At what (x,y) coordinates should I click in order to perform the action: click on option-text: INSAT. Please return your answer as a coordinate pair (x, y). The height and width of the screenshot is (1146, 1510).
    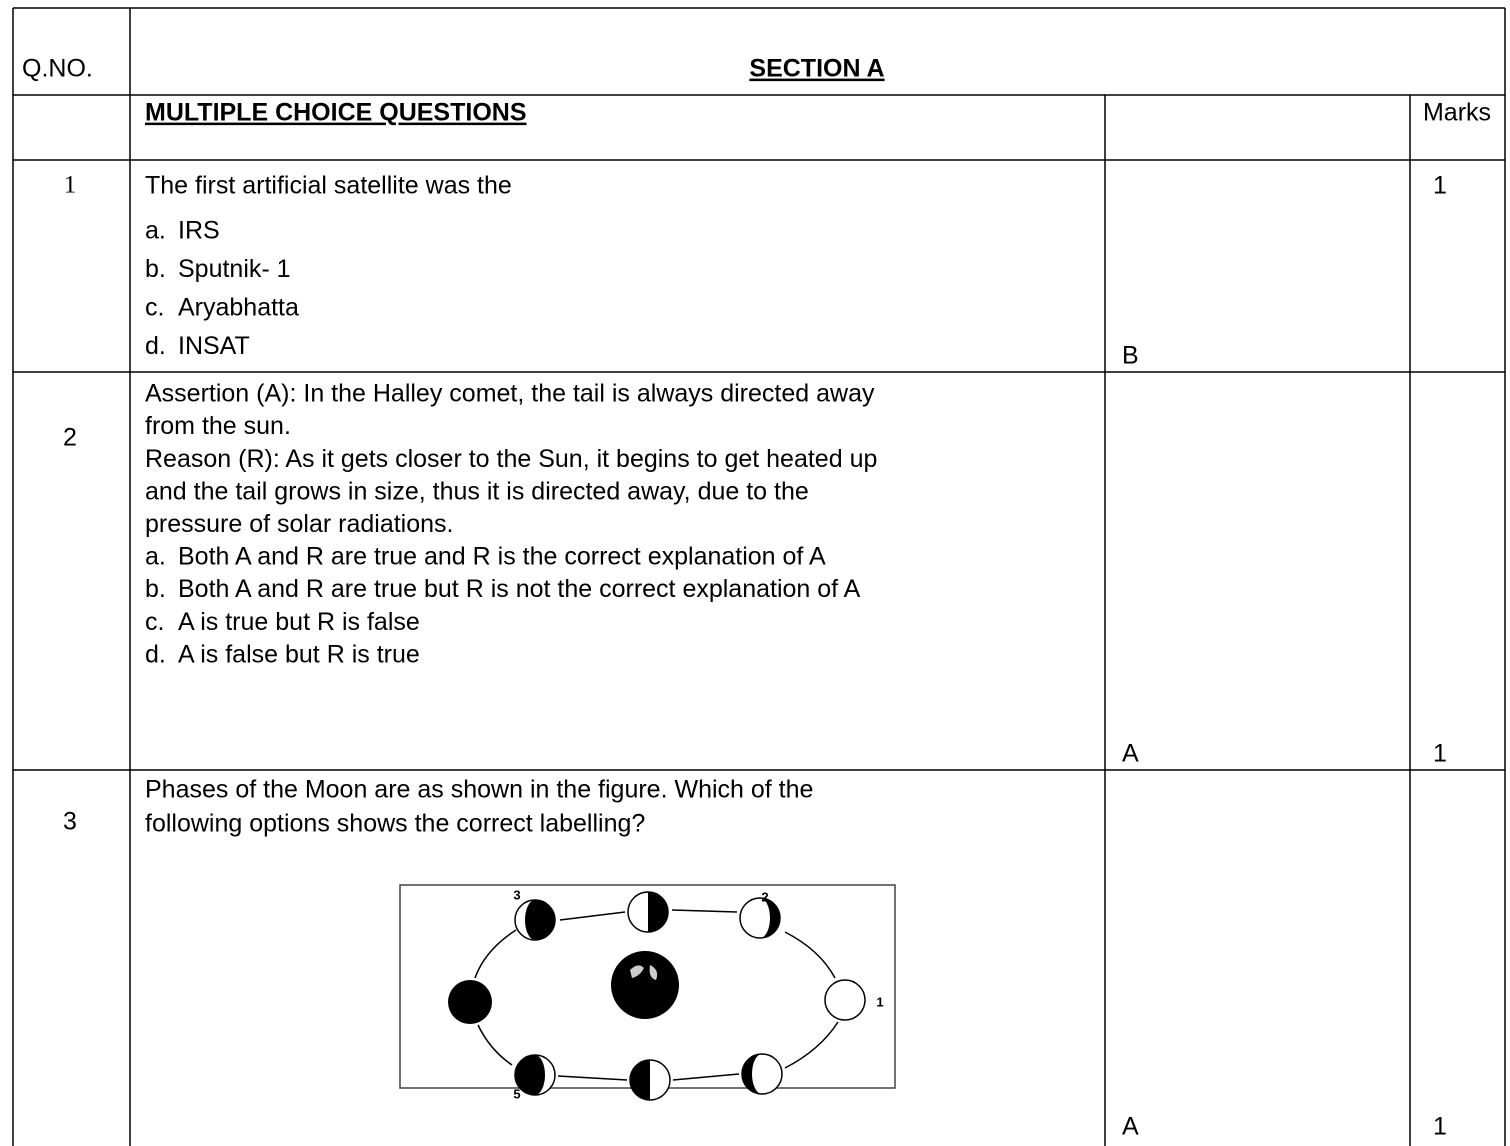
    Looking at the image, I should click on (214, 346).